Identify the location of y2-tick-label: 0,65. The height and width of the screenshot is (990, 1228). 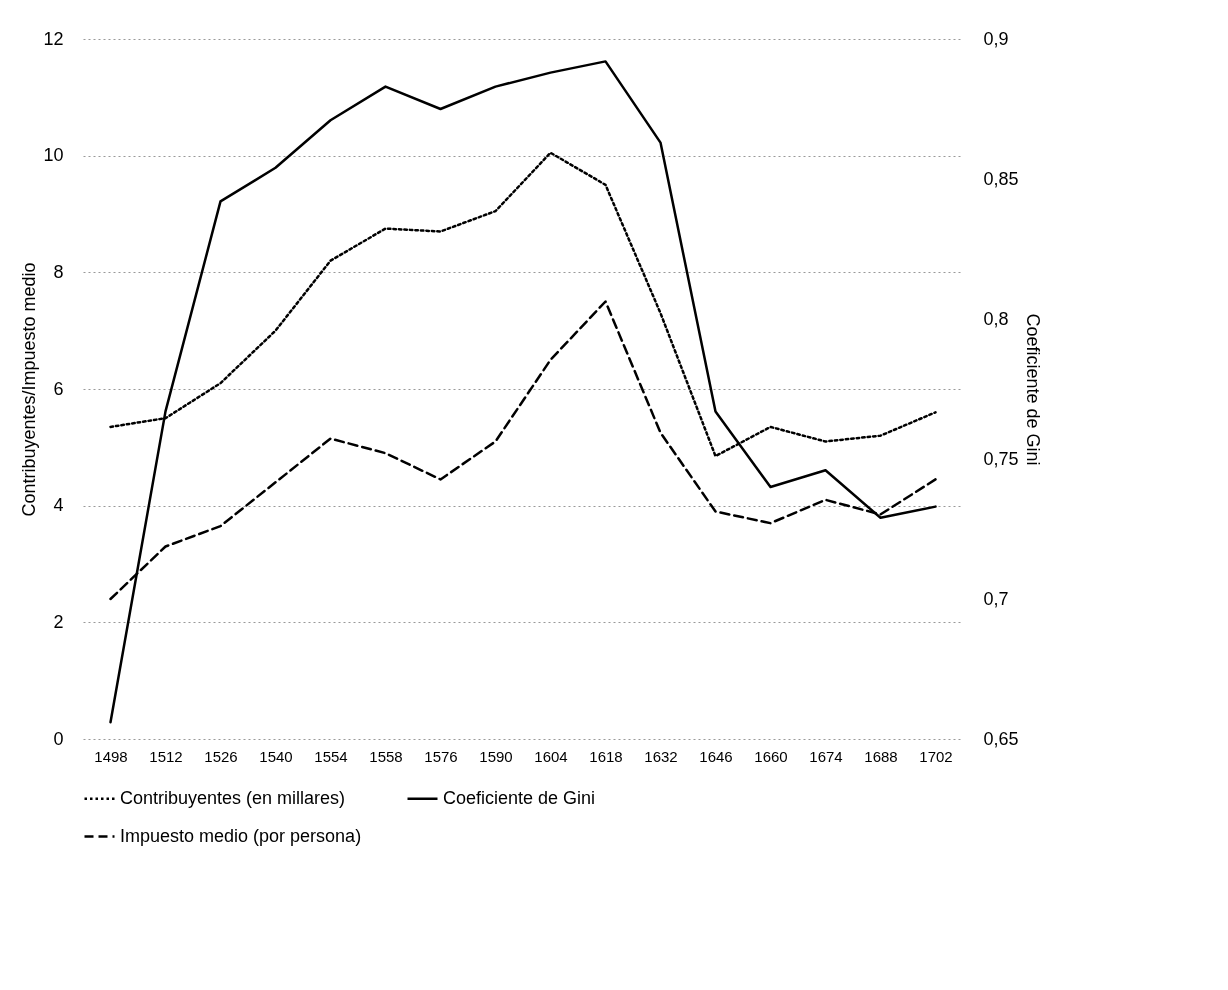
(1001, 738).